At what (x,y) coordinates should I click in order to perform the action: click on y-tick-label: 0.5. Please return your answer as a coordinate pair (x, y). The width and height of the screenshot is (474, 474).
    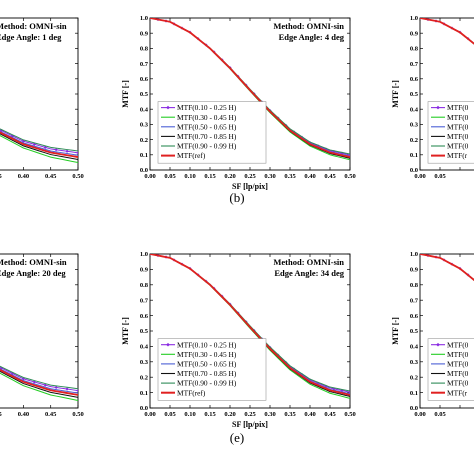
    Looking at the image, I should click on (414, 331).